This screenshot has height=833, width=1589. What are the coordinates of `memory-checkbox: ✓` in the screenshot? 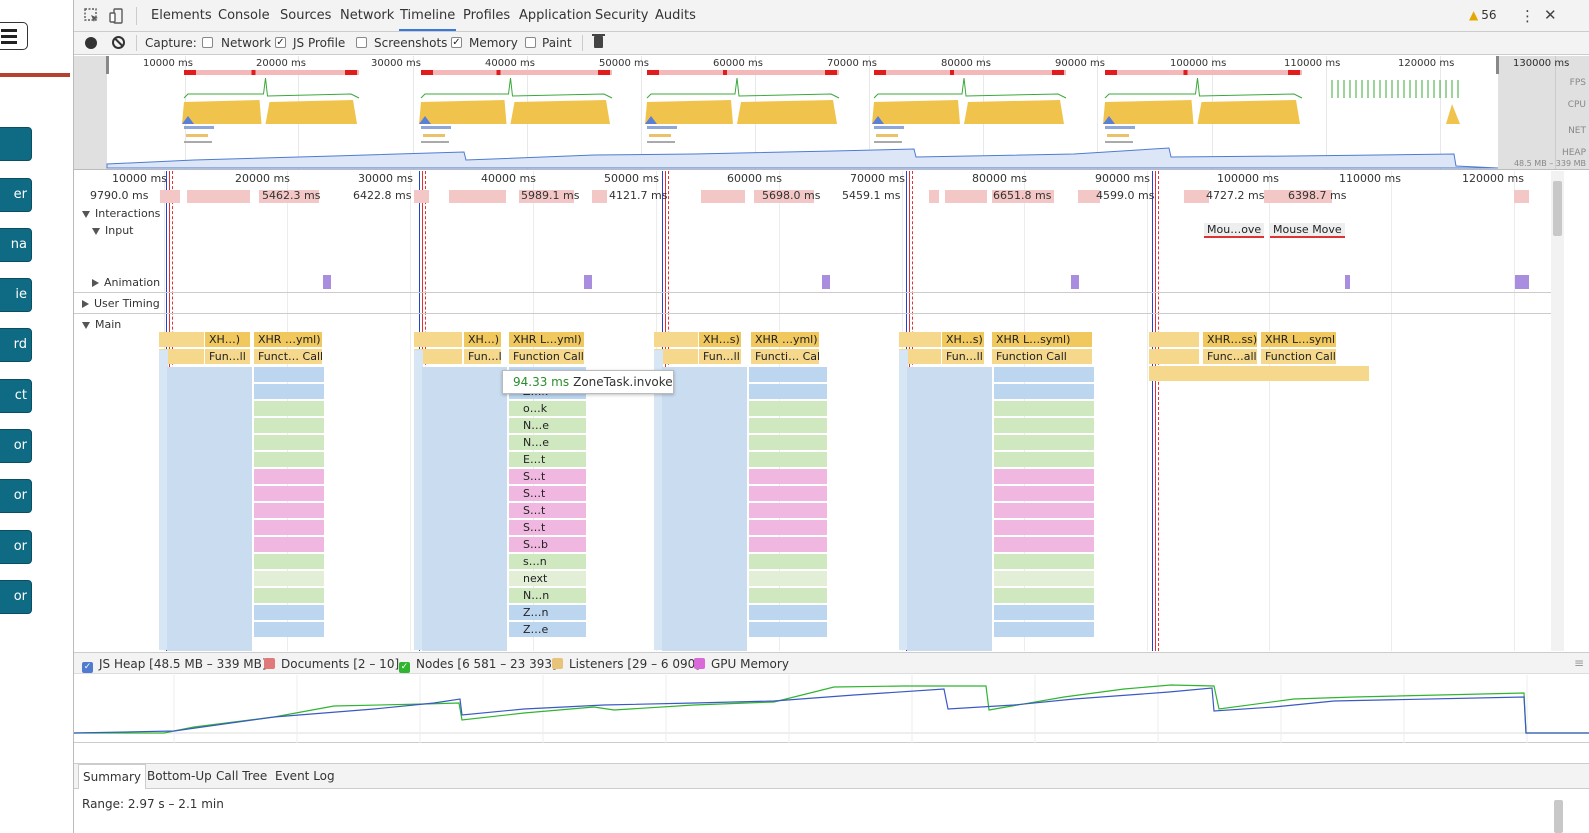 It's located at (456, 42).